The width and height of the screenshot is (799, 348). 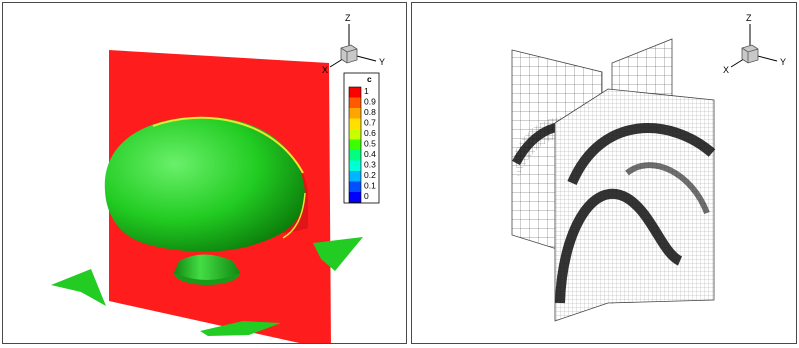 What do you see at coordinates (204, 184) in the screenshot?
I see `green-dome-isosurface` at bounding box center [204, 184].